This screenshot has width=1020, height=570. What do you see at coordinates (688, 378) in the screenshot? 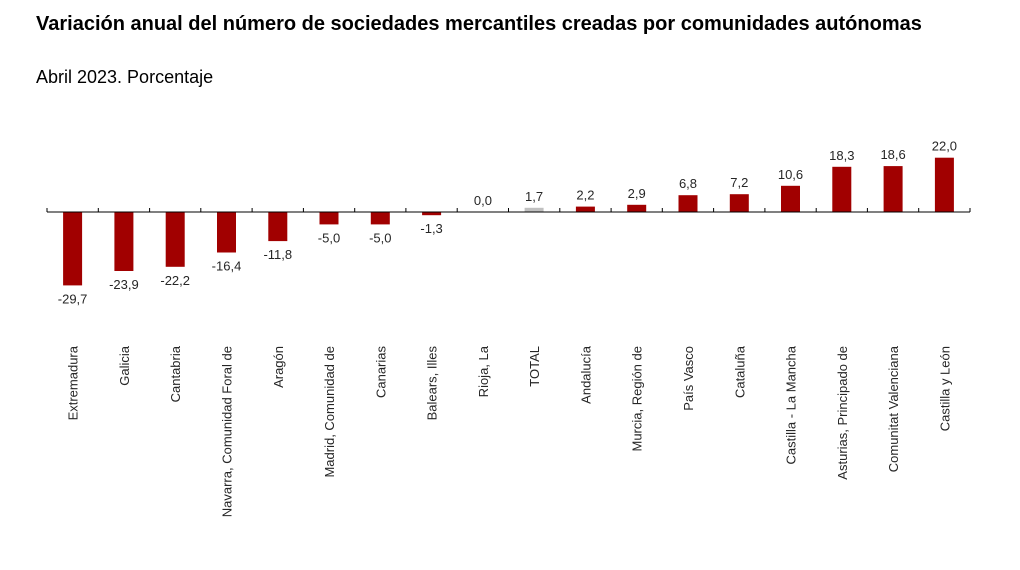
I see `category-label-12: País Vasco` at bounding box center [688, 378].